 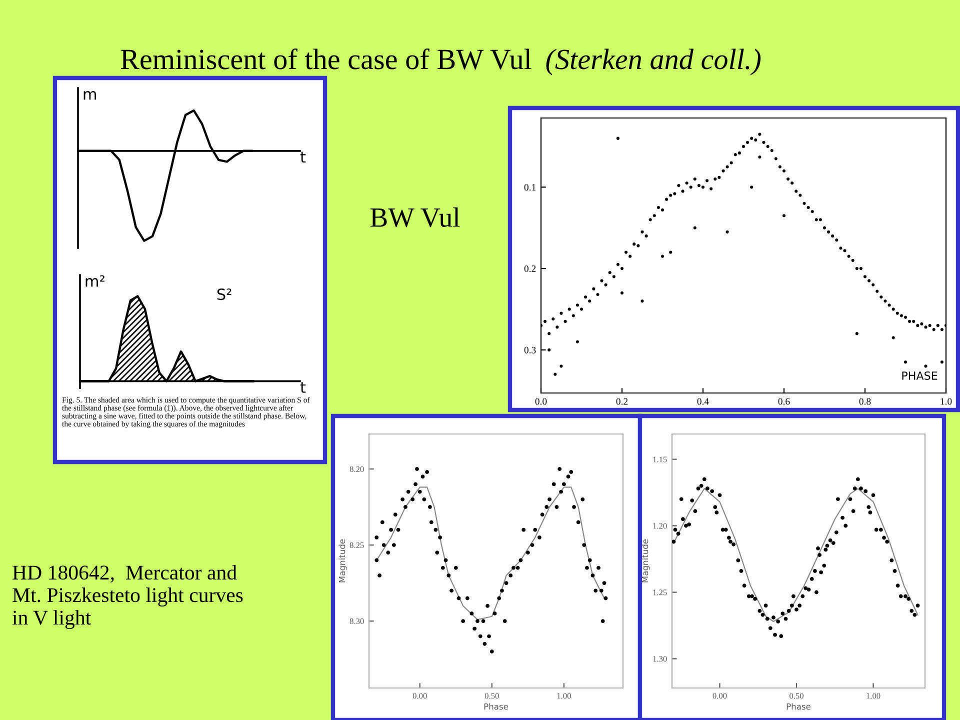 I want to click on y-tick-label: 8.25, so click(x=357, y=545).